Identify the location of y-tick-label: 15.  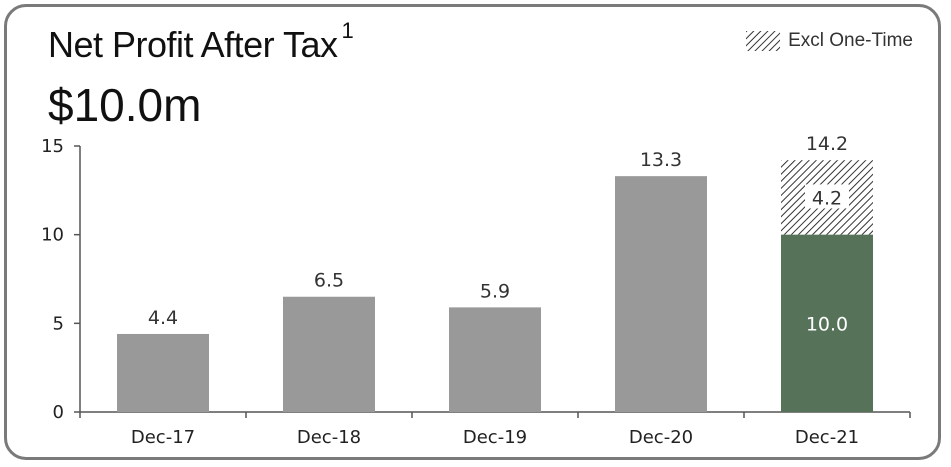
(52, 146).